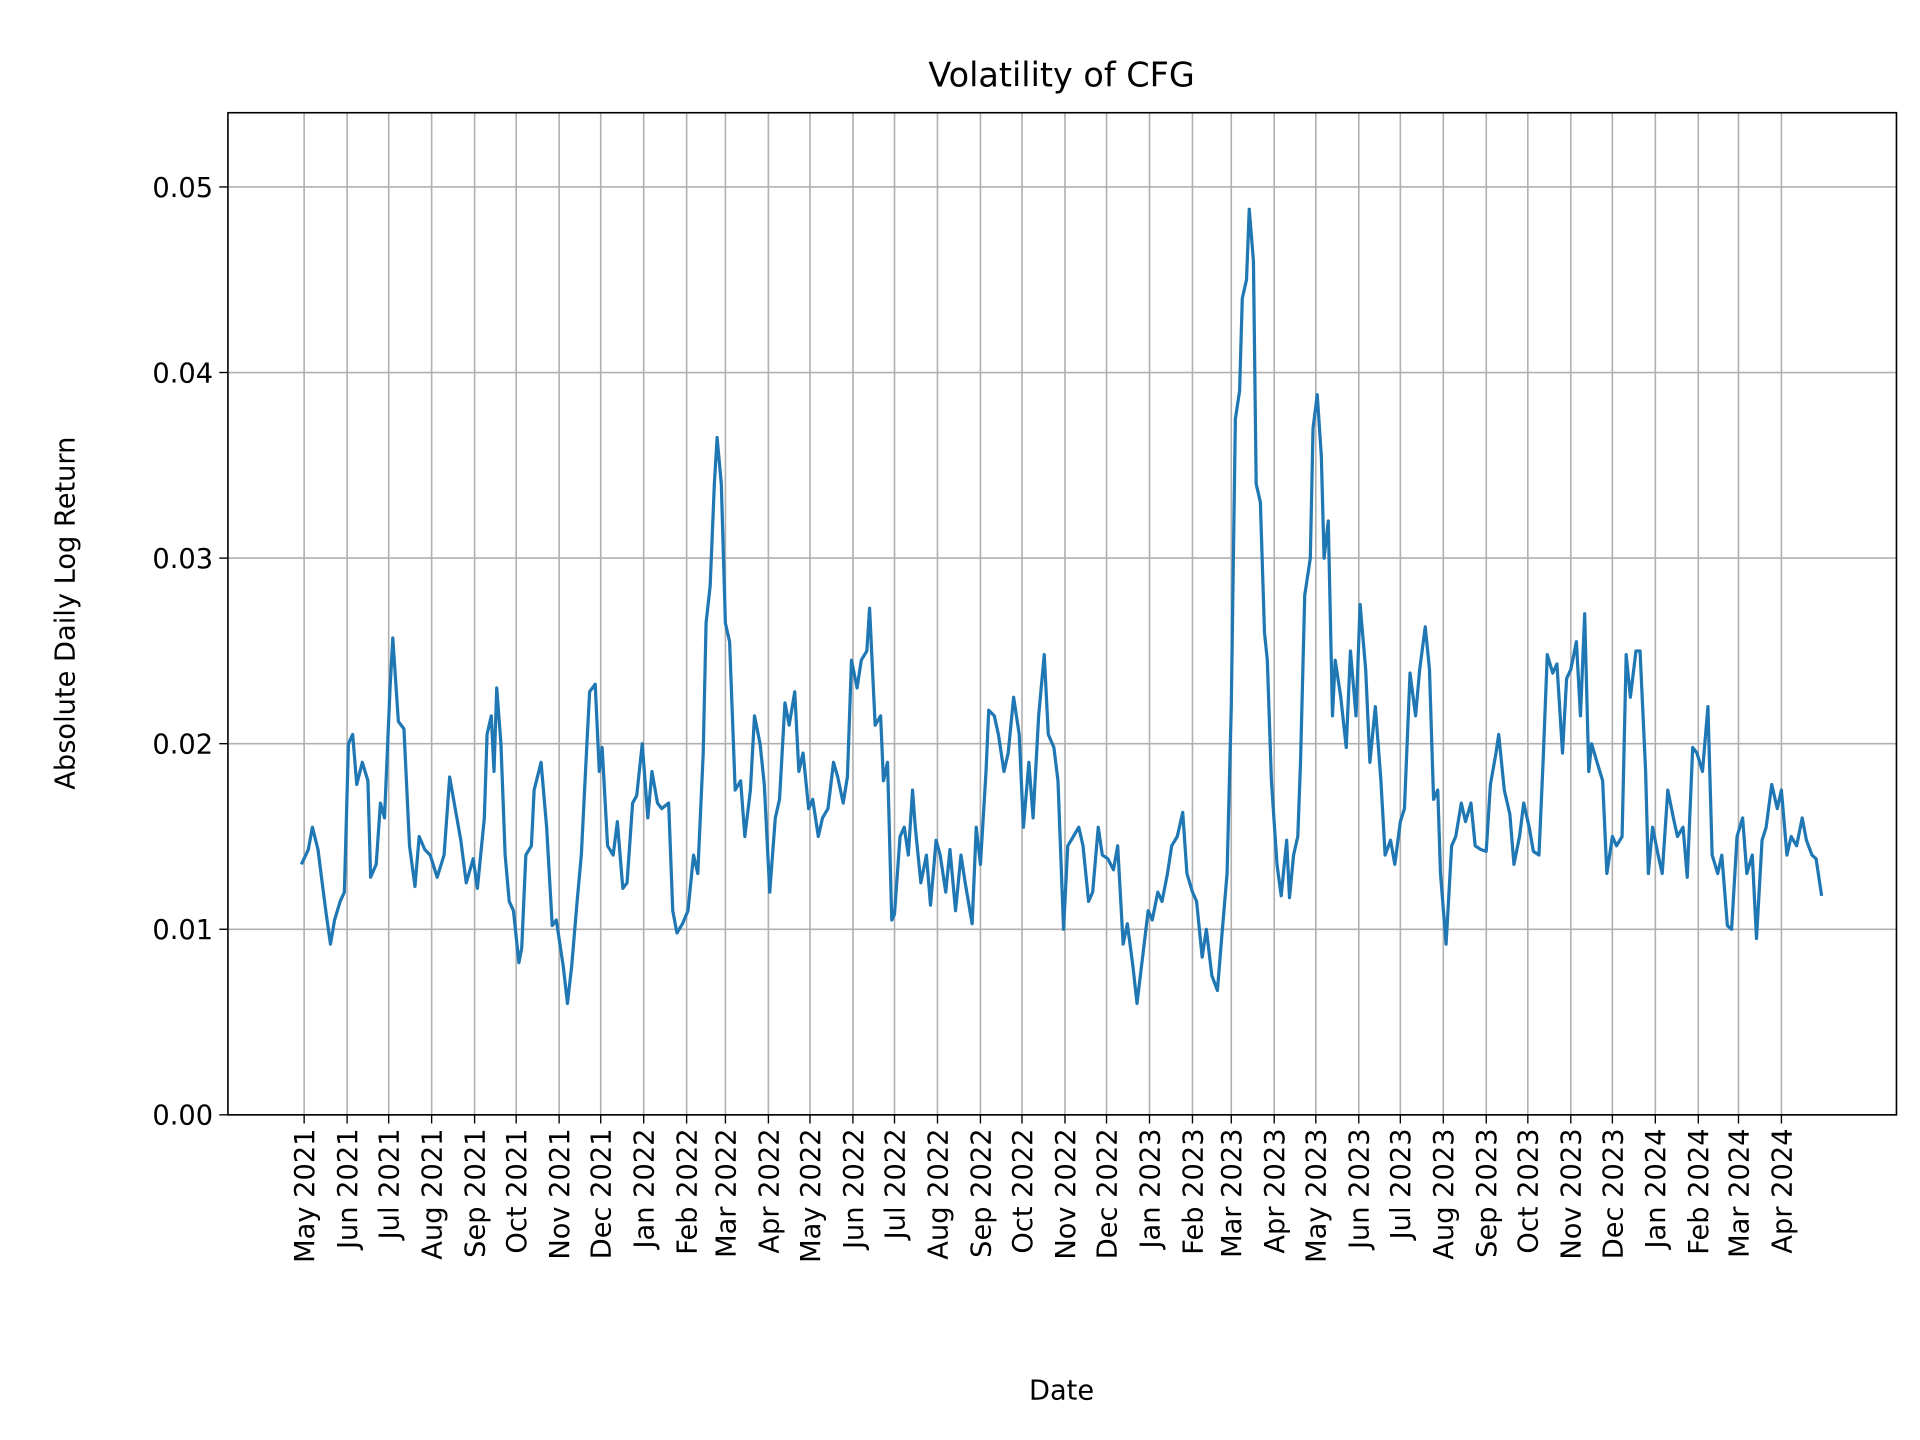 This screenshot has height=1440, width=1920. Describe the element at coordinates (1572, 1193) in the screenshot. I see `x-tick-label: Nov 2023` at that location.